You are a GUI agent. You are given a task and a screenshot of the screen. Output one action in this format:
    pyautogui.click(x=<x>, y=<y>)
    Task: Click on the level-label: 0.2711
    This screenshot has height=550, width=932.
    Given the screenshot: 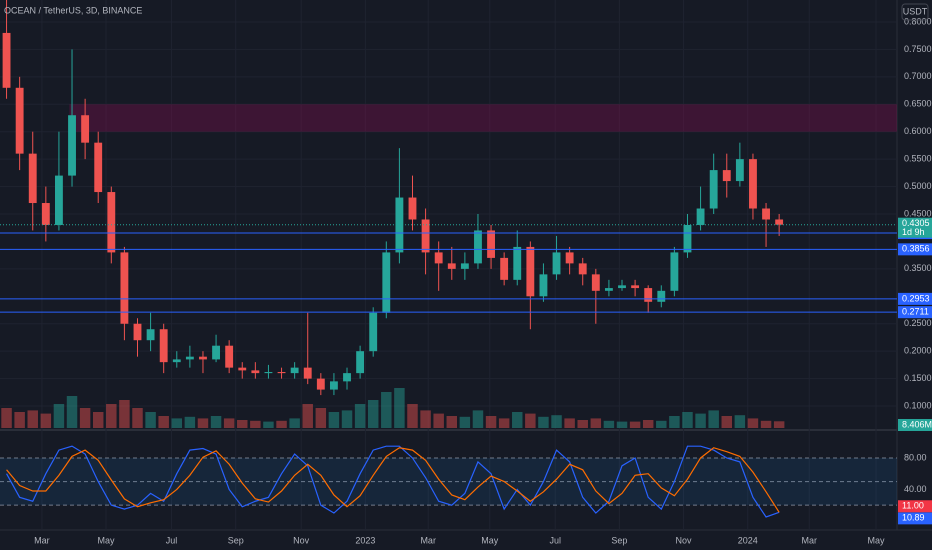 What is the action you would take?
    pyautogui.click(x=915, y=312)
    